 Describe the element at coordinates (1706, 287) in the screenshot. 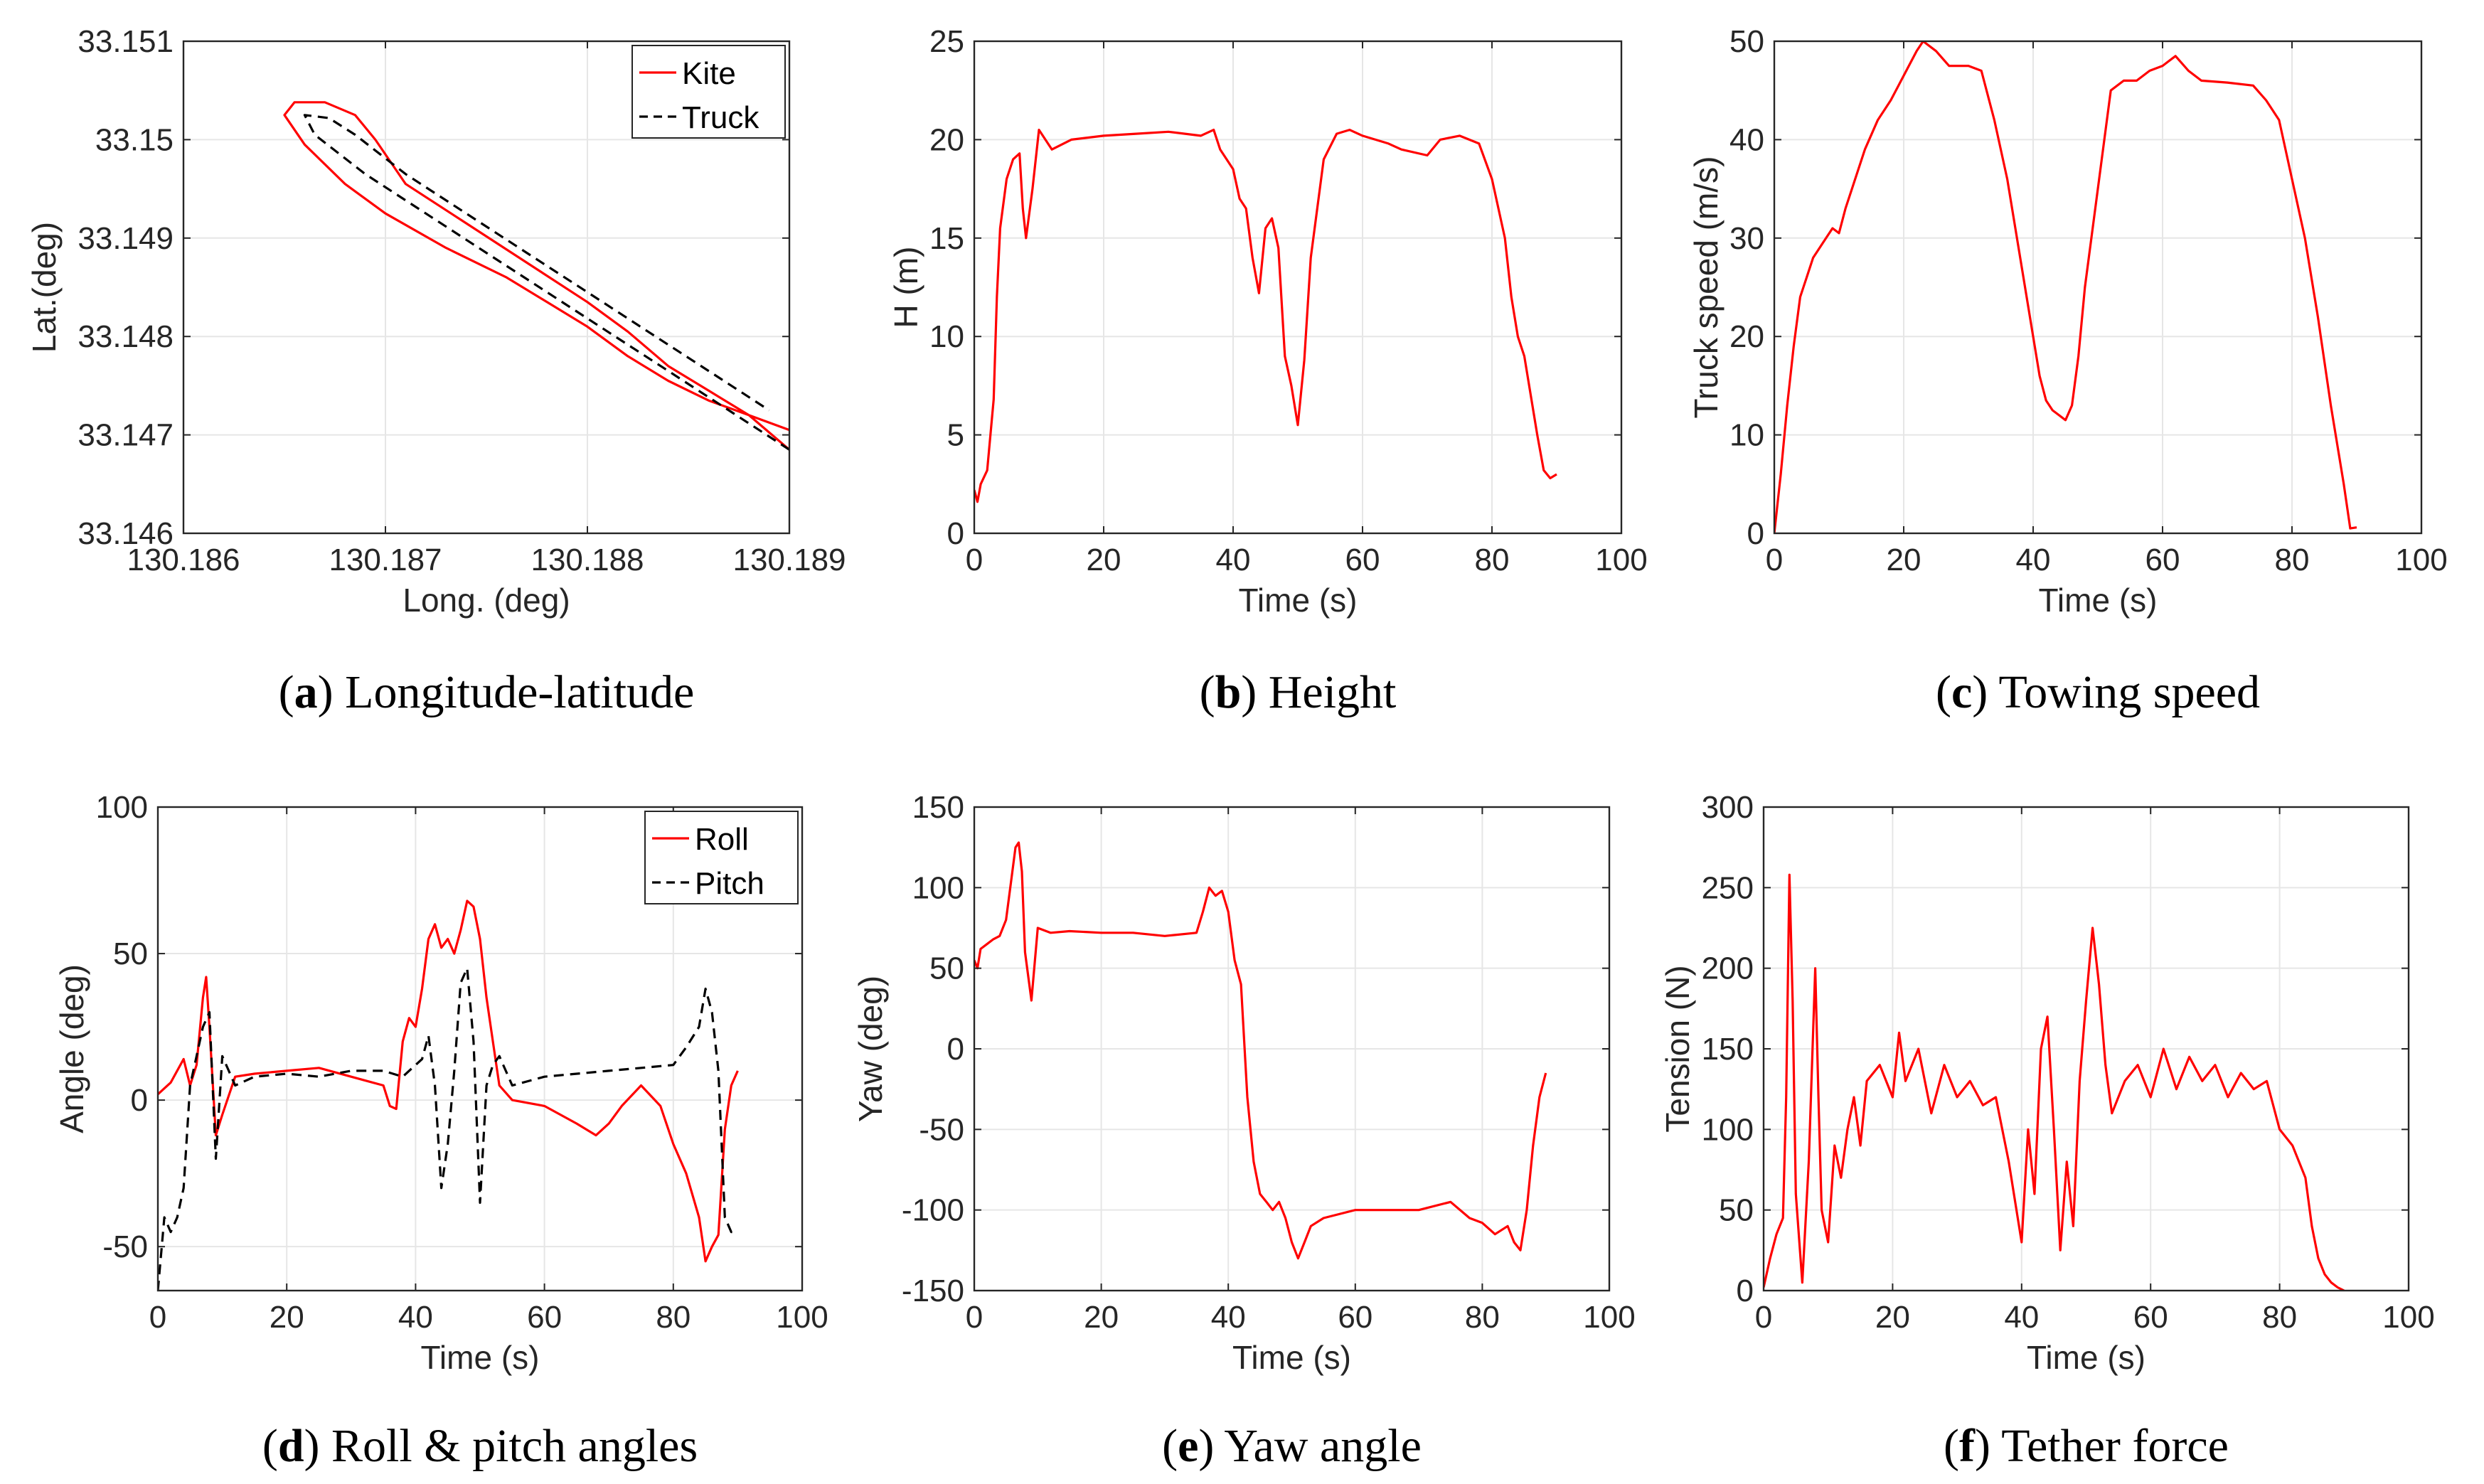

I see `y-axis-label: Truck speed (m/s)` at that location.